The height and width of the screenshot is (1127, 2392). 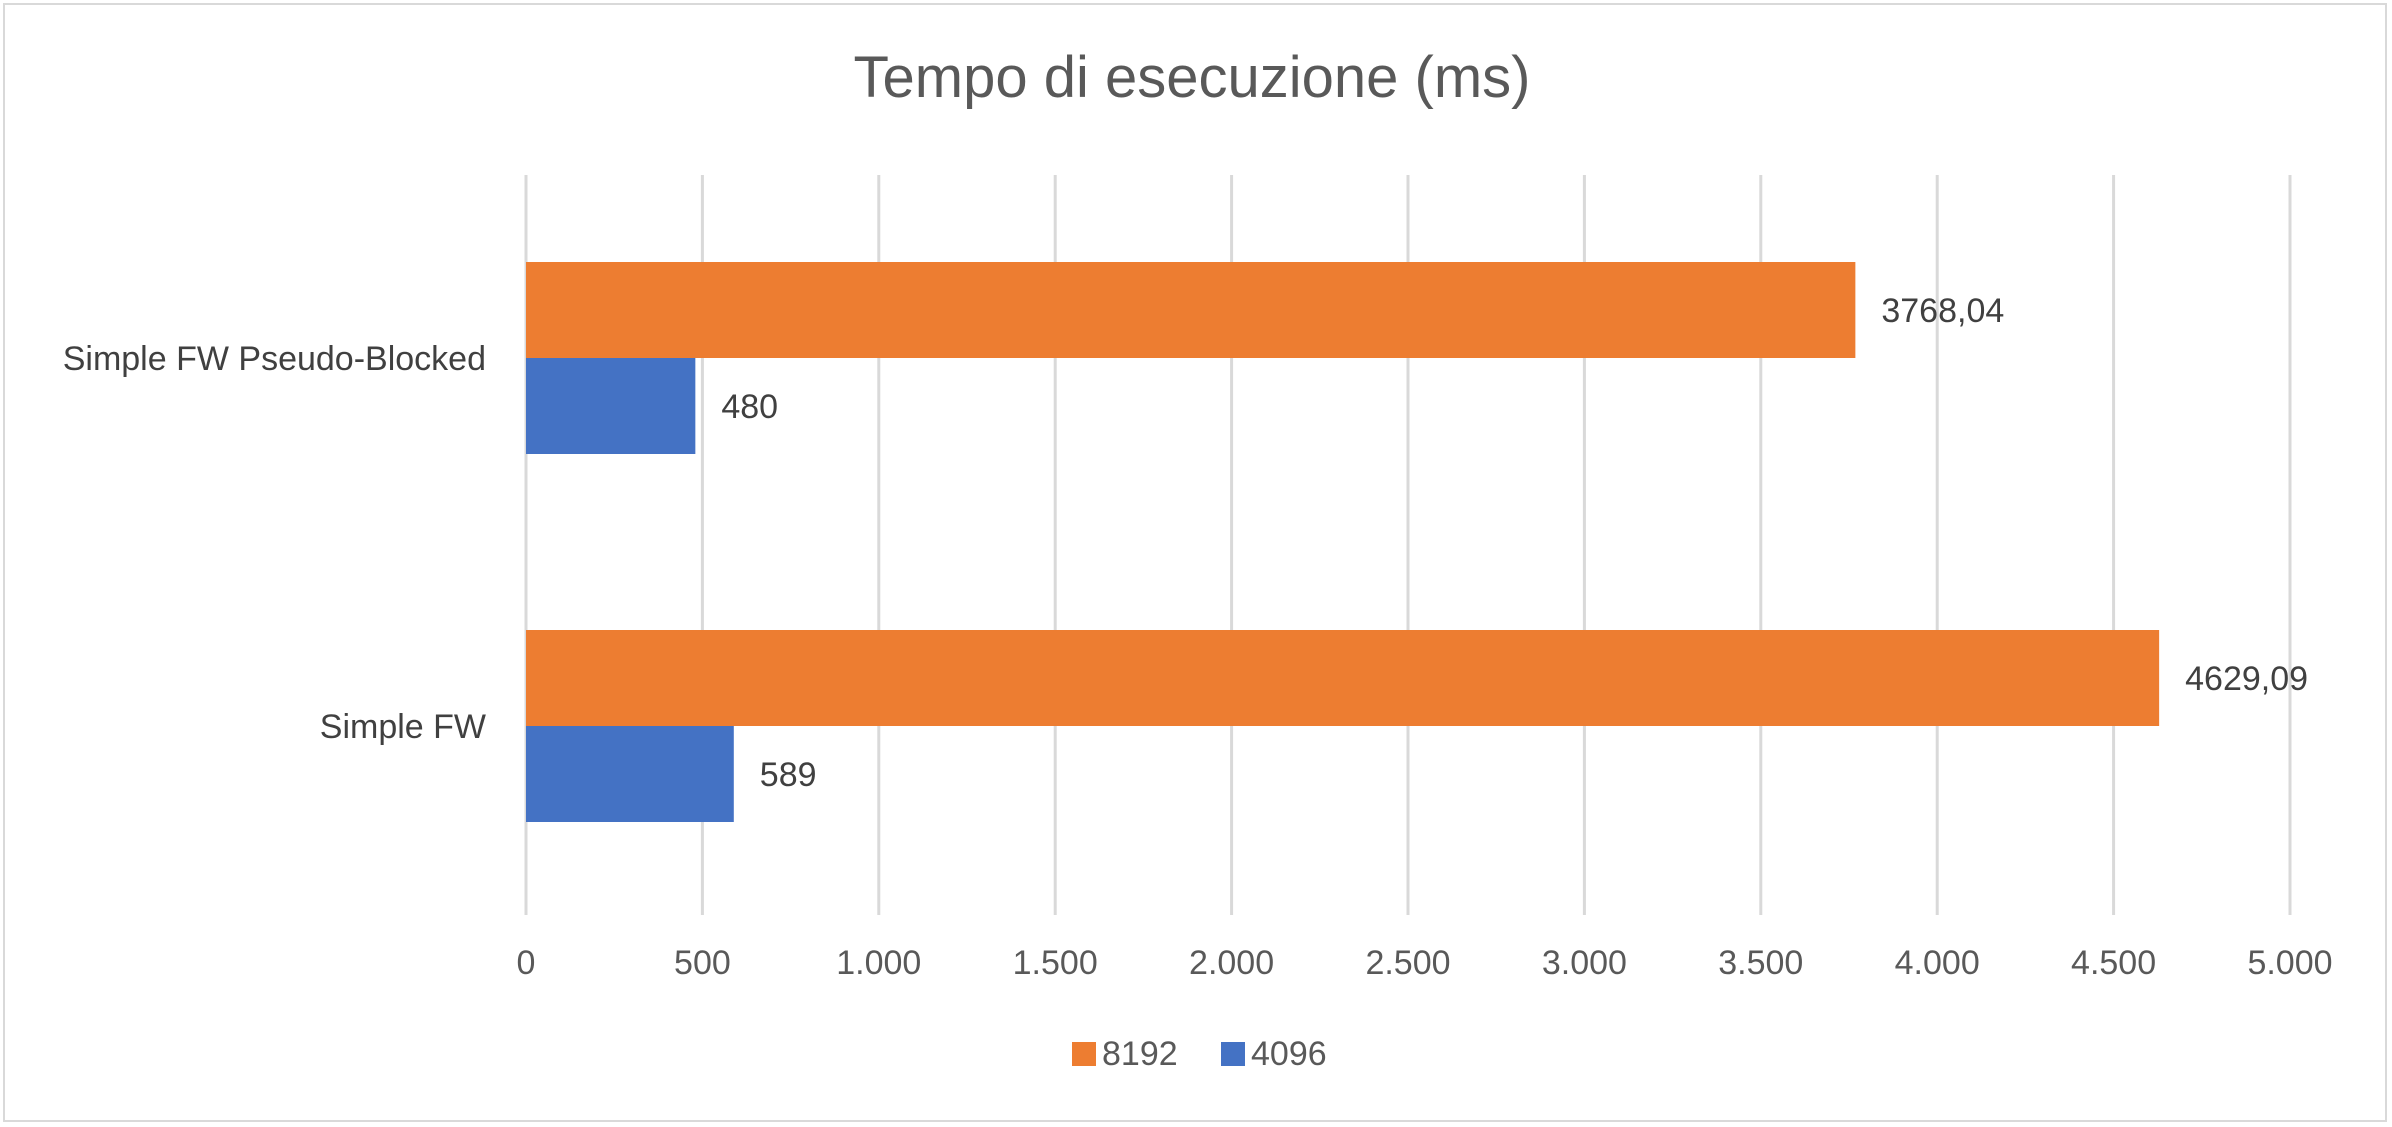 What do you see at coordinates (2289, 963) in the screenshot?
I see `x-tick-label: 5.000` at bounding box center [2289, 963].